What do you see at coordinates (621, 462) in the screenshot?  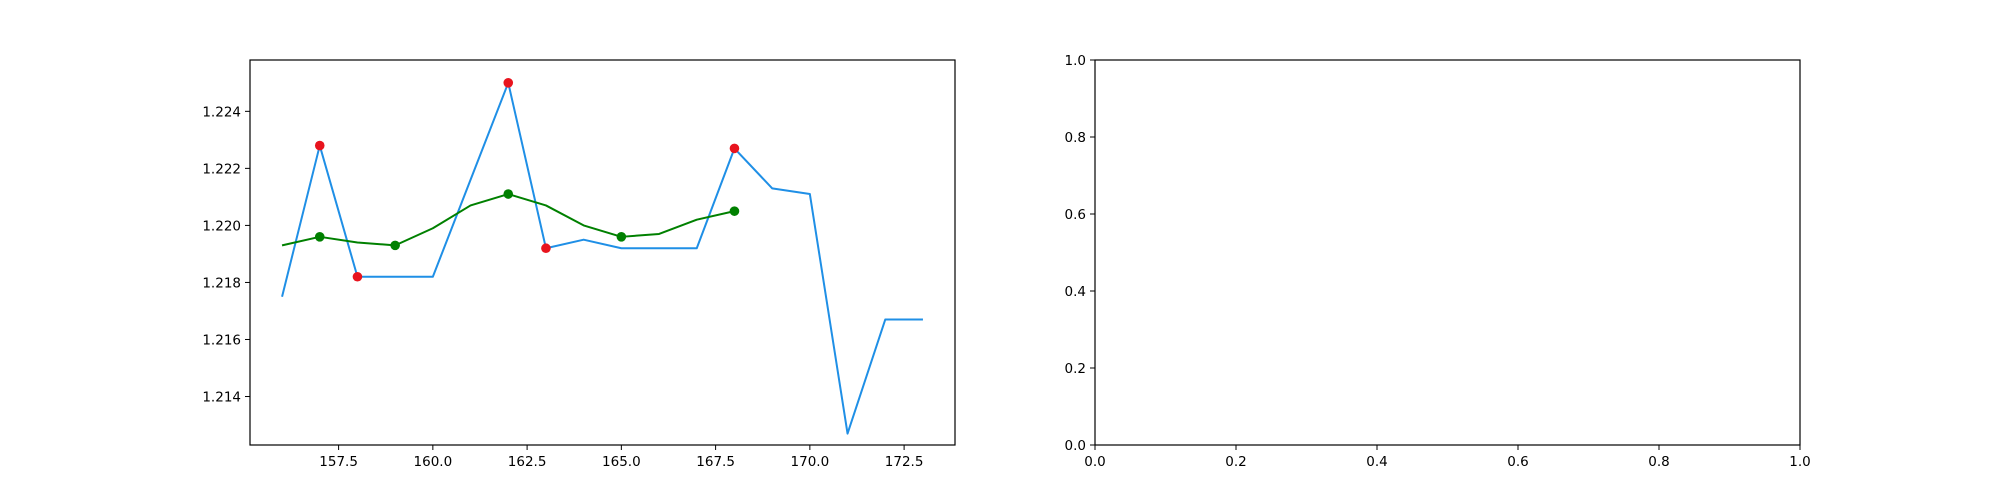 I see `left-chart-x-tick-label: 165.0` at bounding box center [621, 462].